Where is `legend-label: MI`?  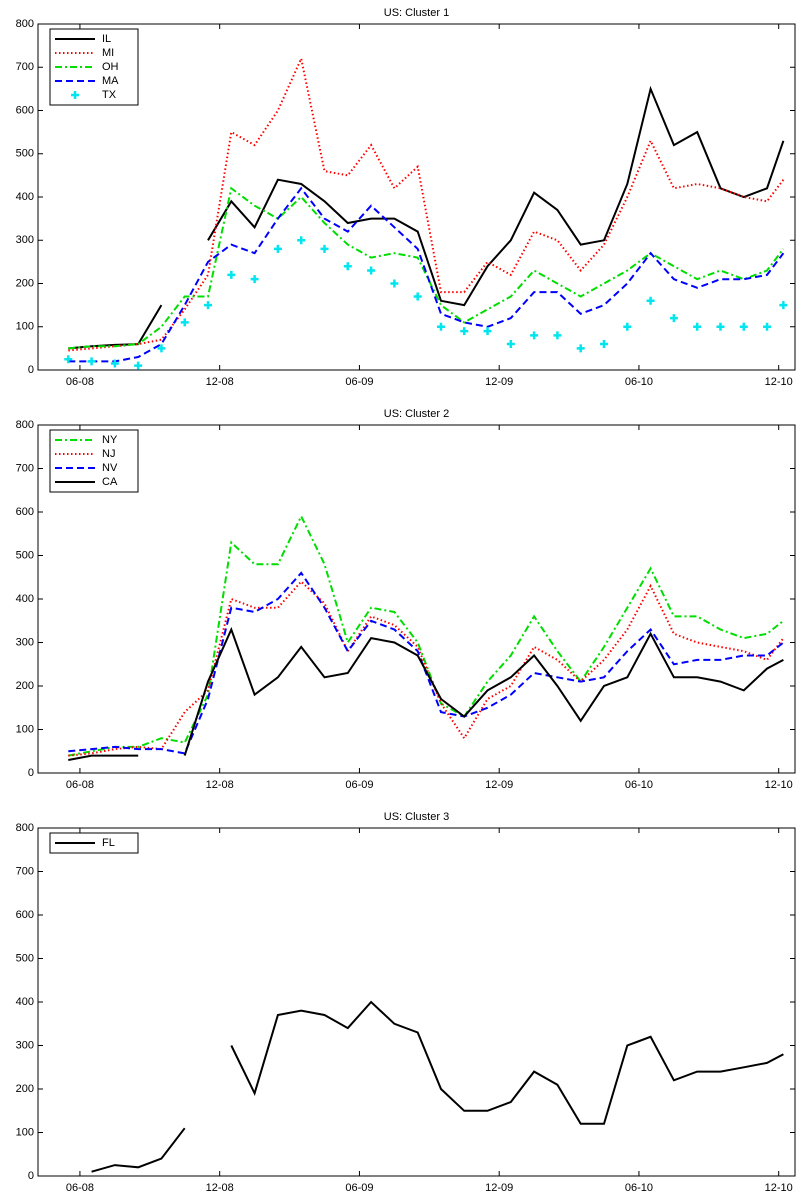
legend-label: MI is located at coordinates (108, 53).